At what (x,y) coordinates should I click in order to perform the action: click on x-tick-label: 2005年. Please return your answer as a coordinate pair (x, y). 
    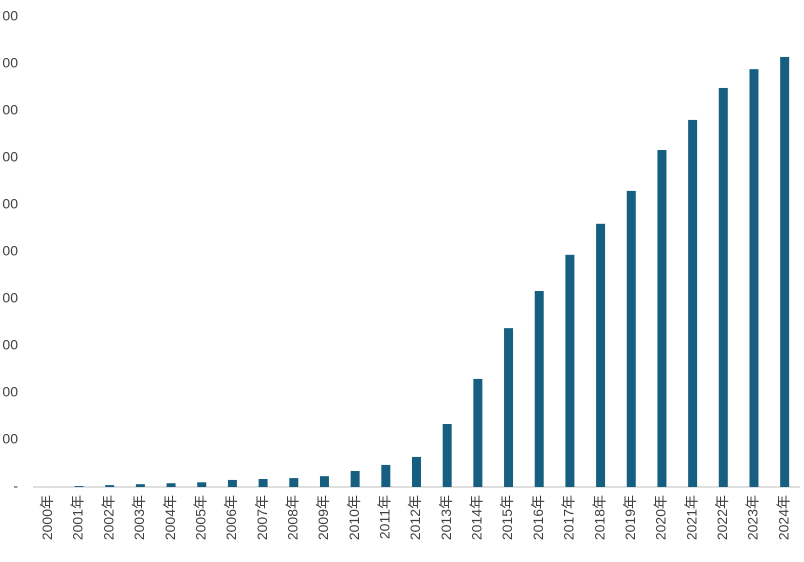
    Looking at the image, I should click on (200, 517).